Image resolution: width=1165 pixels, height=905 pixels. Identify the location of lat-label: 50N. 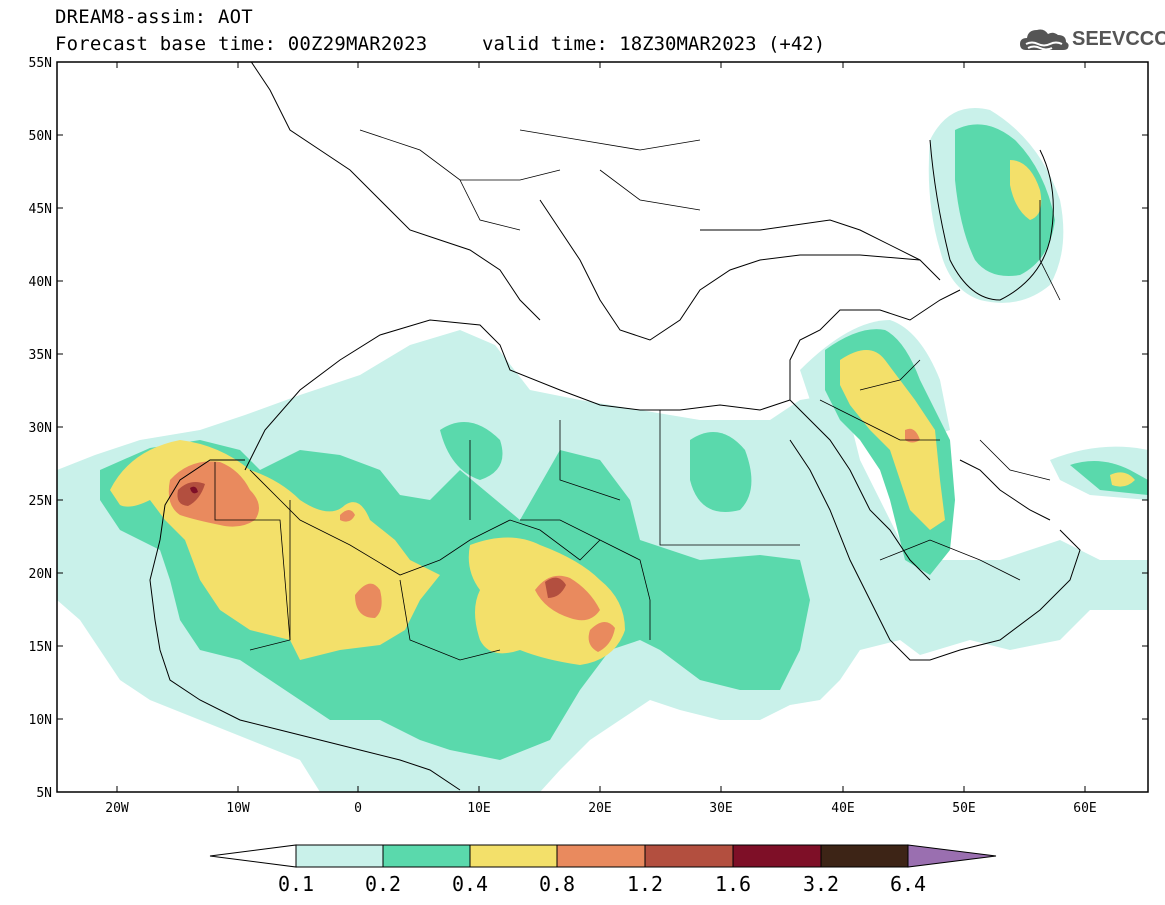
(40, 136).